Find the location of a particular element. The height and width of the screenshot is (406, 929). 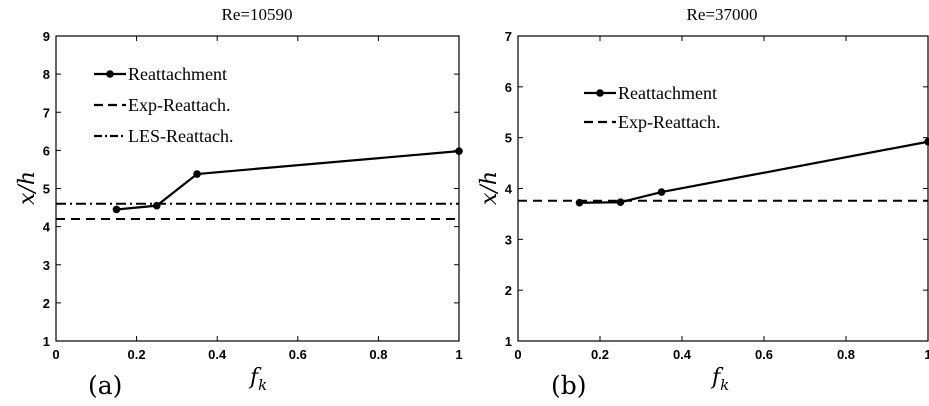

legend-label: LES-Reattach. is located at coordinates (180, 136).